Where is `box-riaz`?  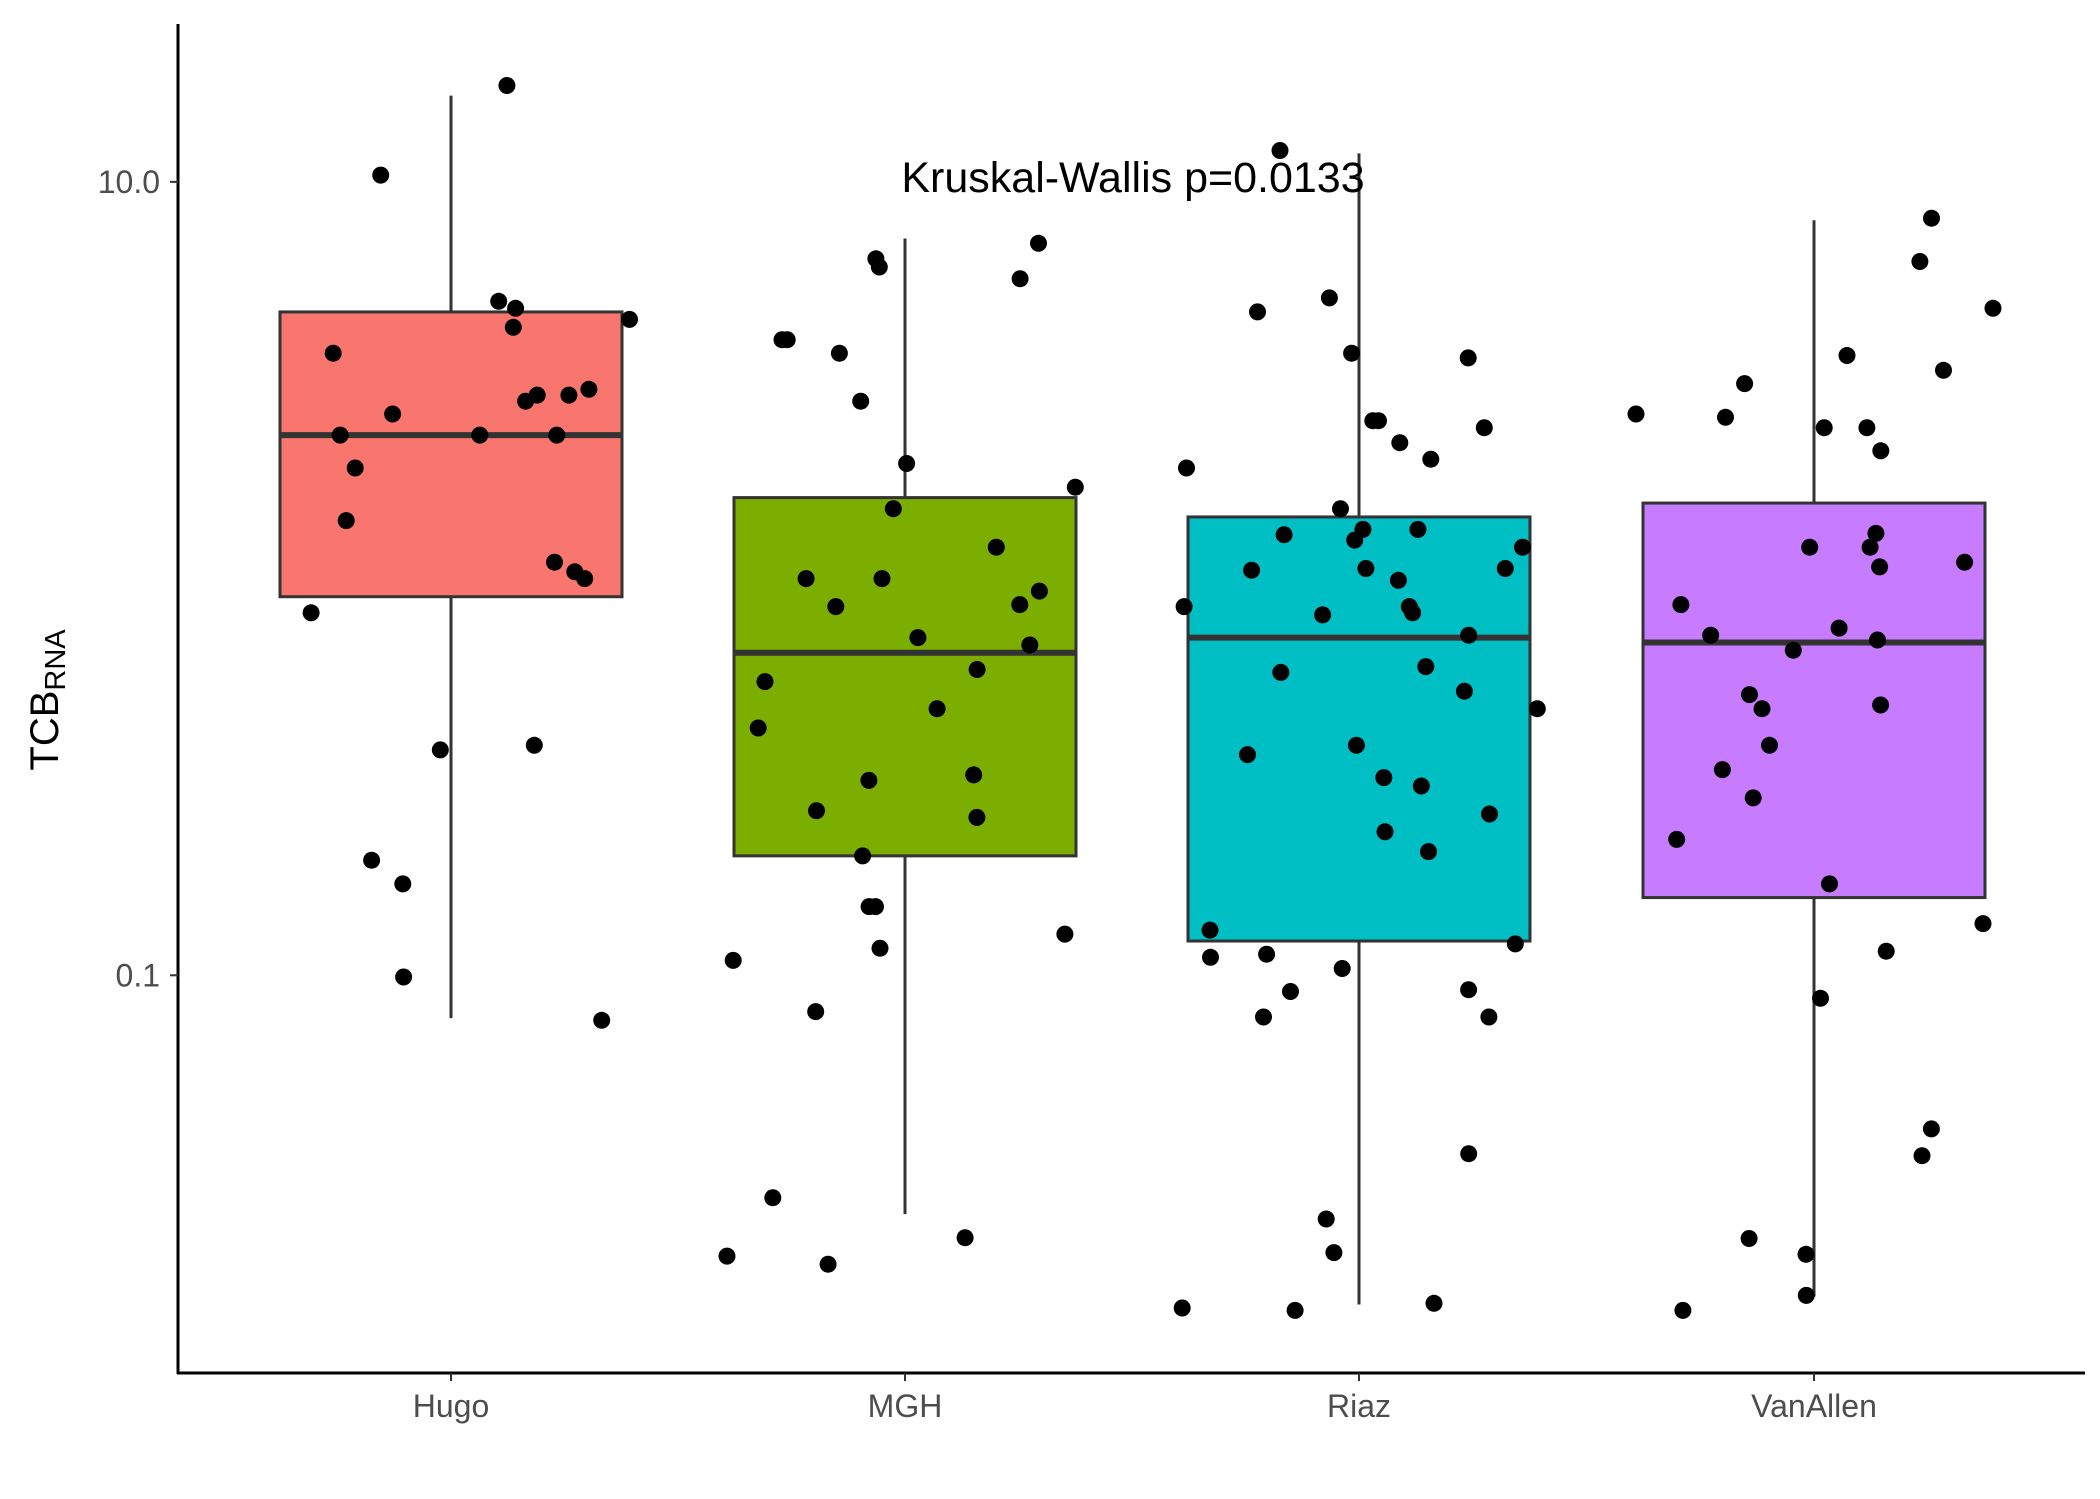 box-riaz is located at coordinates (1359, 729).